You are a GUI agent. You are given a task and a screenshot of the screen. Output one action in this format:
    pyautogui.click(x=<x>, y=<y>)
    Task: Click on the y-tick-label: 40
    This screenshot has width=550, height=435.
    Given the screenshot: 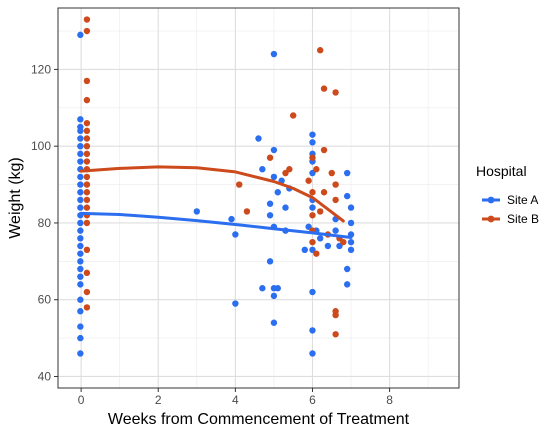 What is the action you would take?
    pyautogui.click(x=45, y=376)
    